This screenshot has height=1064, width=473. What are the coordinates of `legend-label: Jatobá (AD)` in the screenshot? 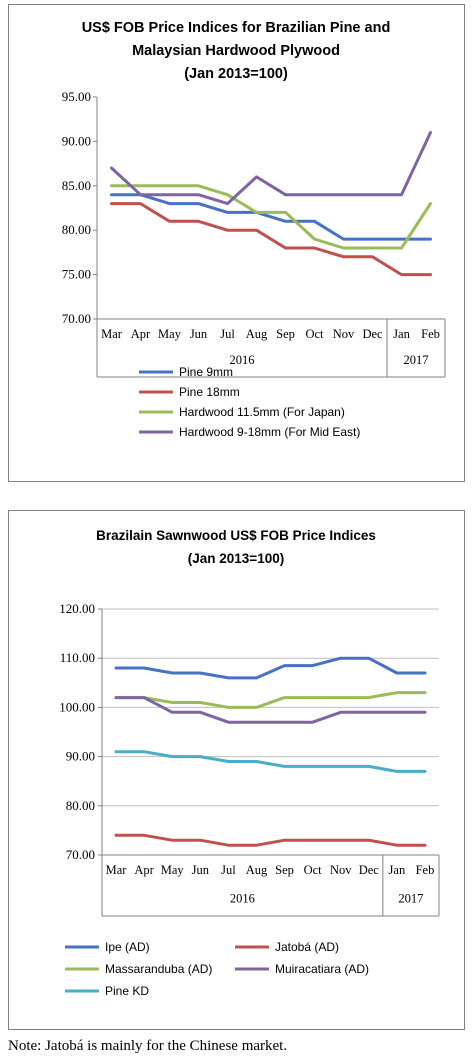 It's located at (307, 947).